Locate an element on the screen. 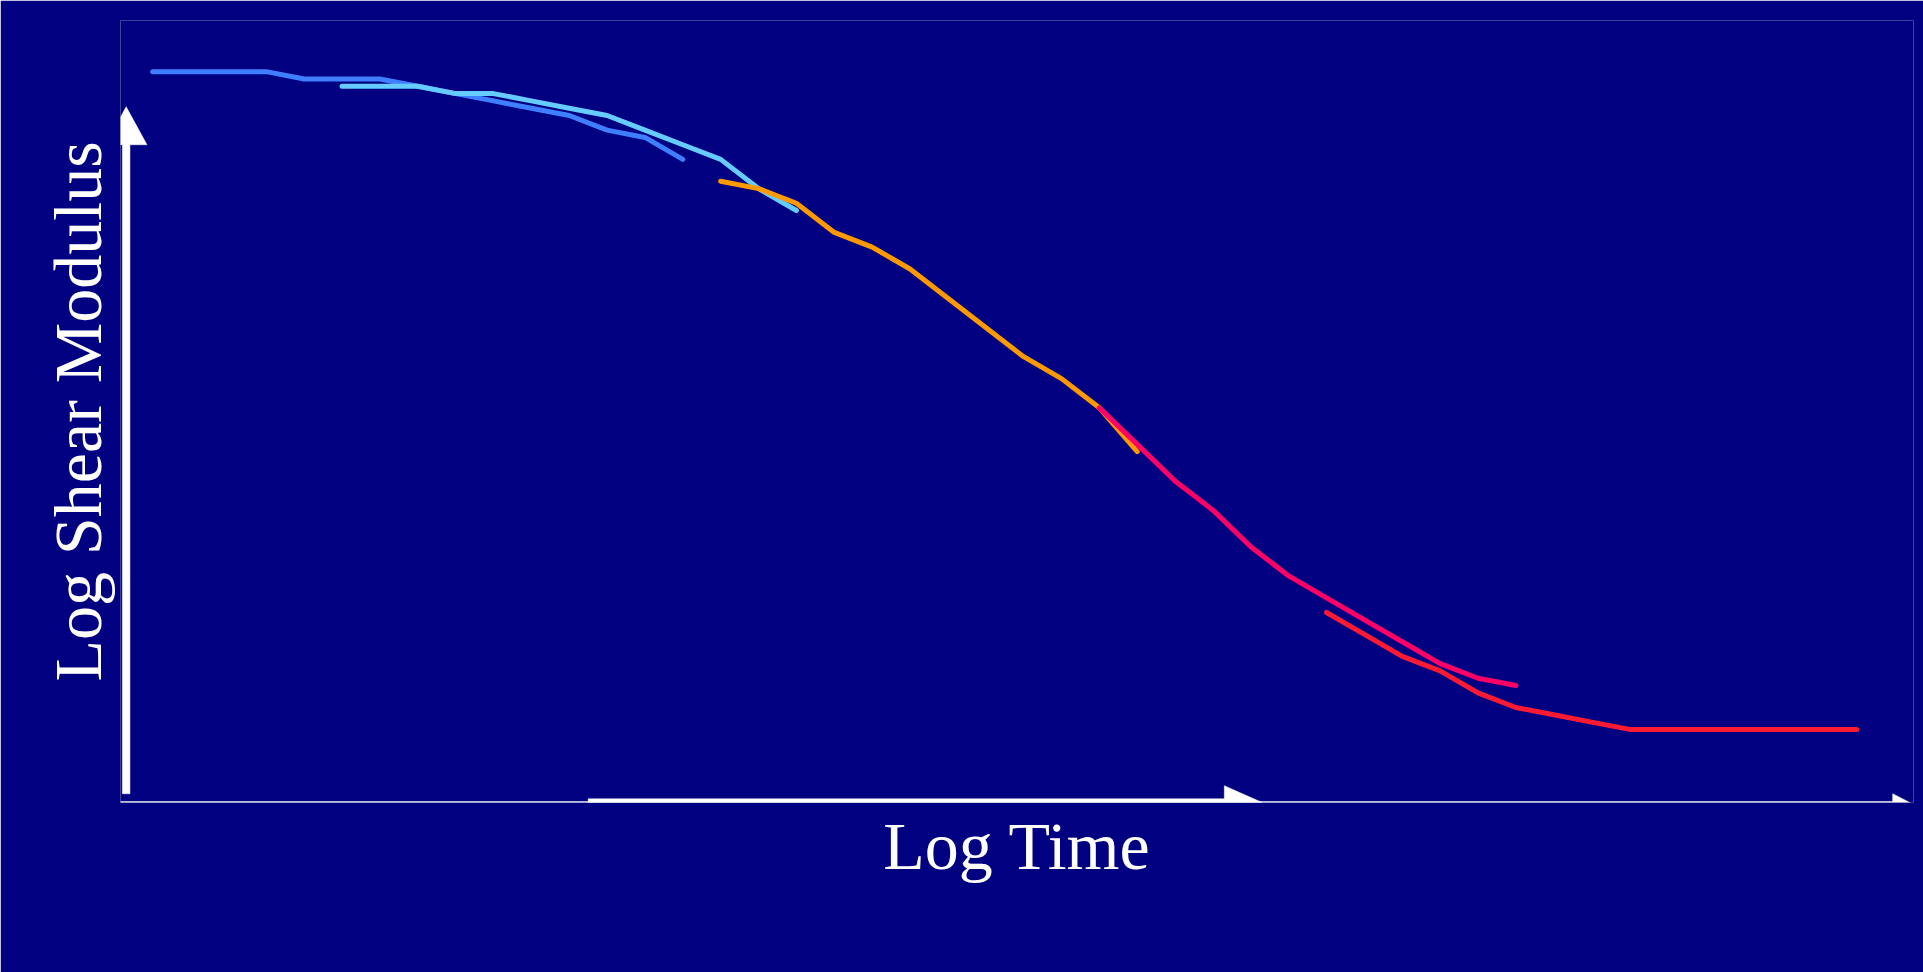 The width and height of the screenshot is (1923, 972). x-axis-title: Log Time is located at coordinates (1016, 845).